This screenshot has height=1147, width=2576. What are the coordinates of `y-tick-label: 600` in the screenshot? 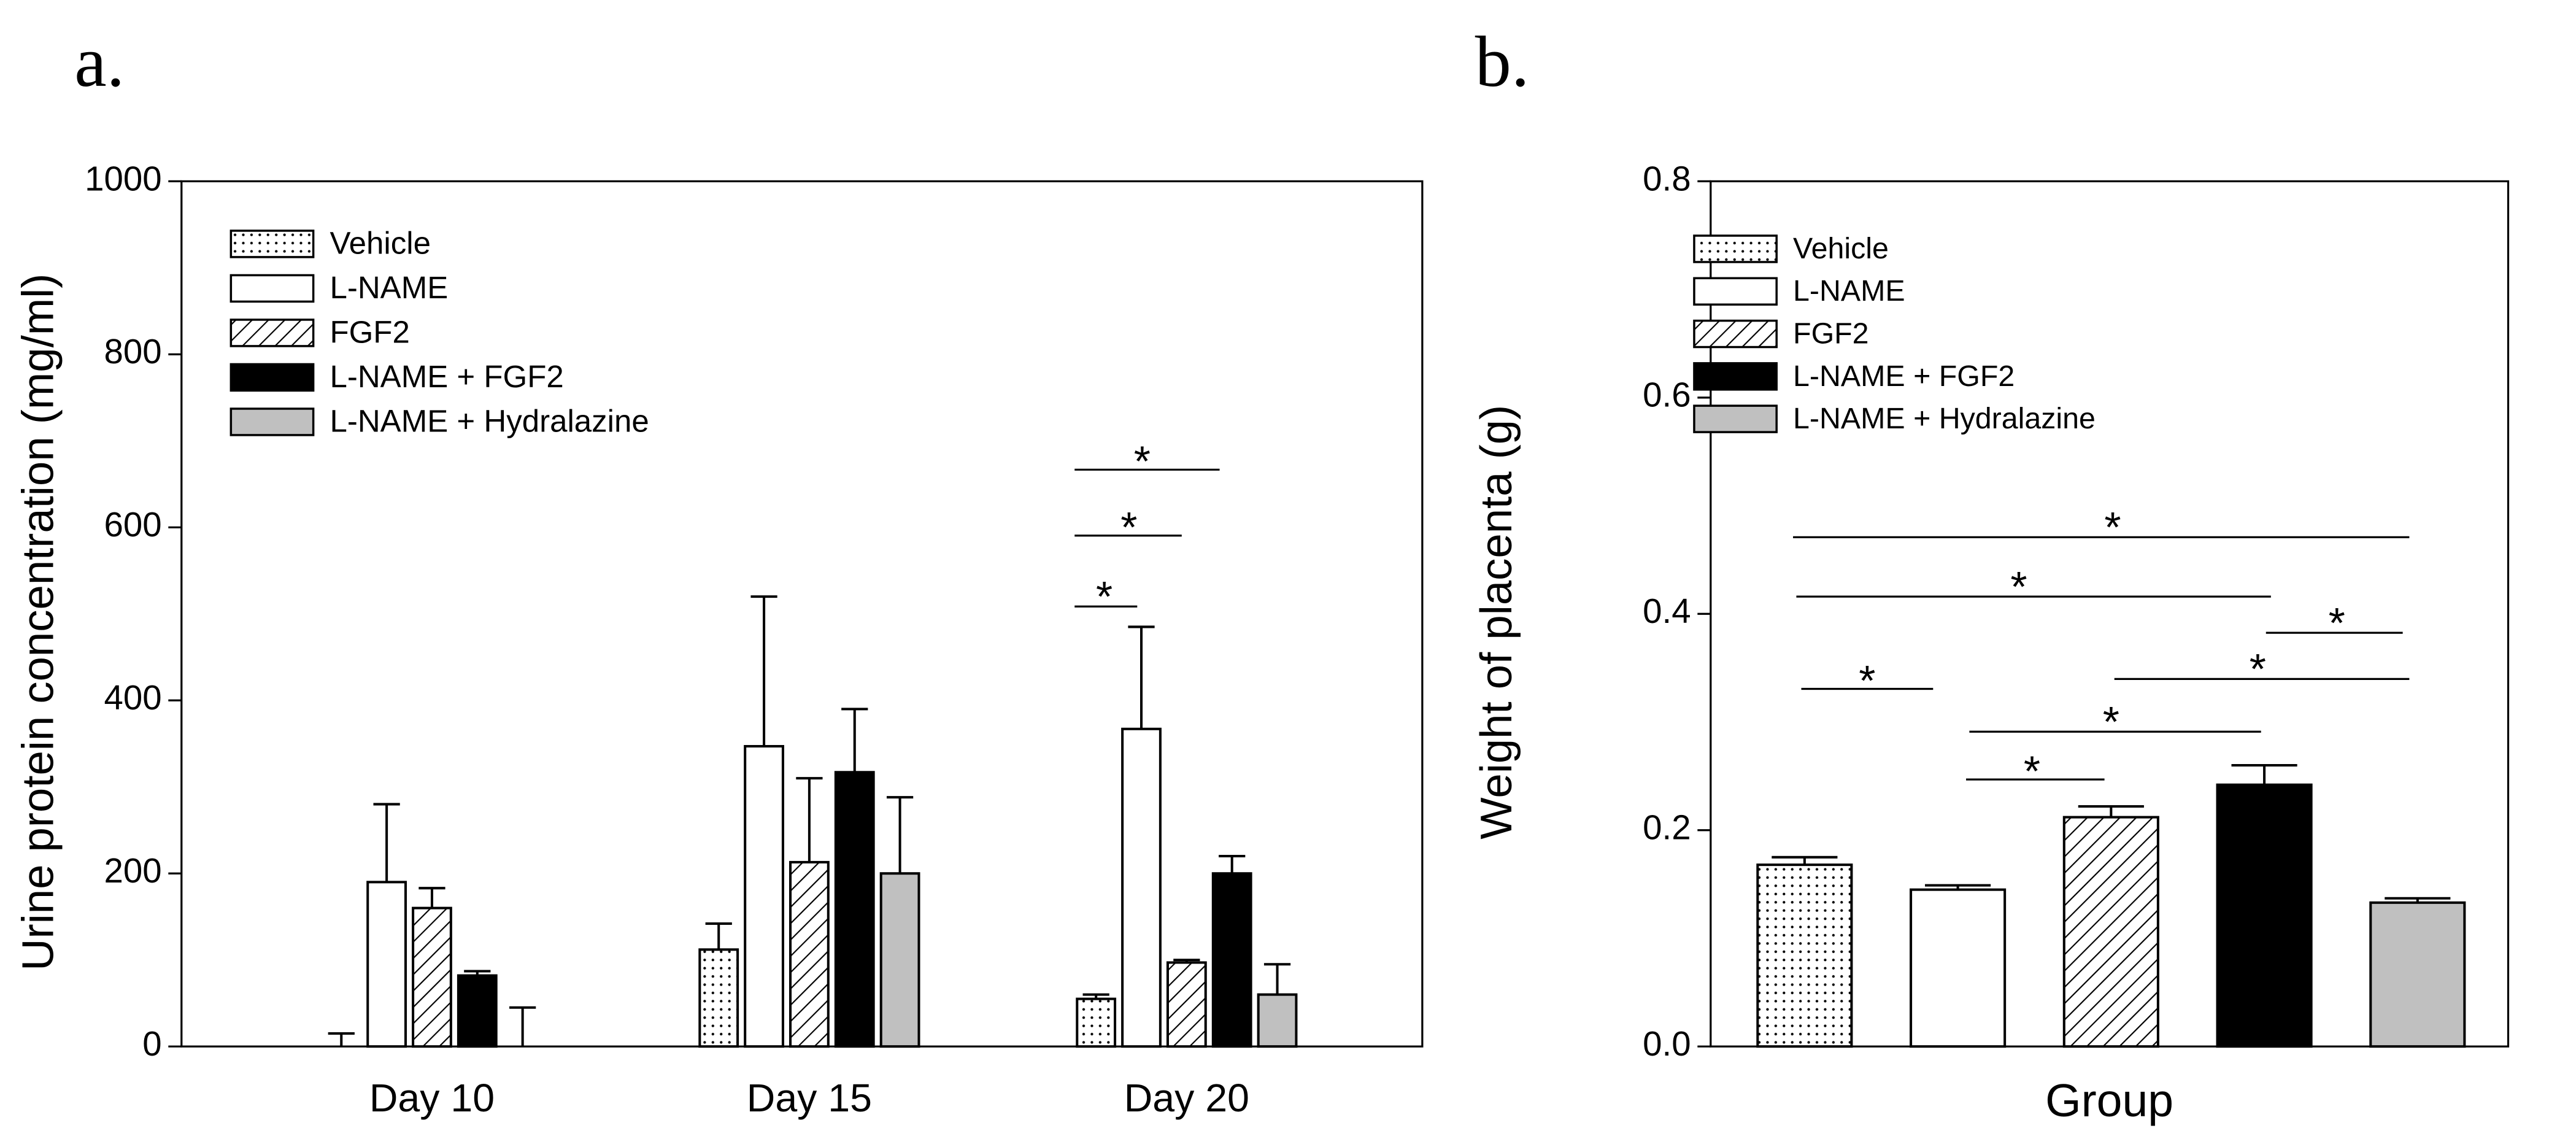 It's located at (133, 524).